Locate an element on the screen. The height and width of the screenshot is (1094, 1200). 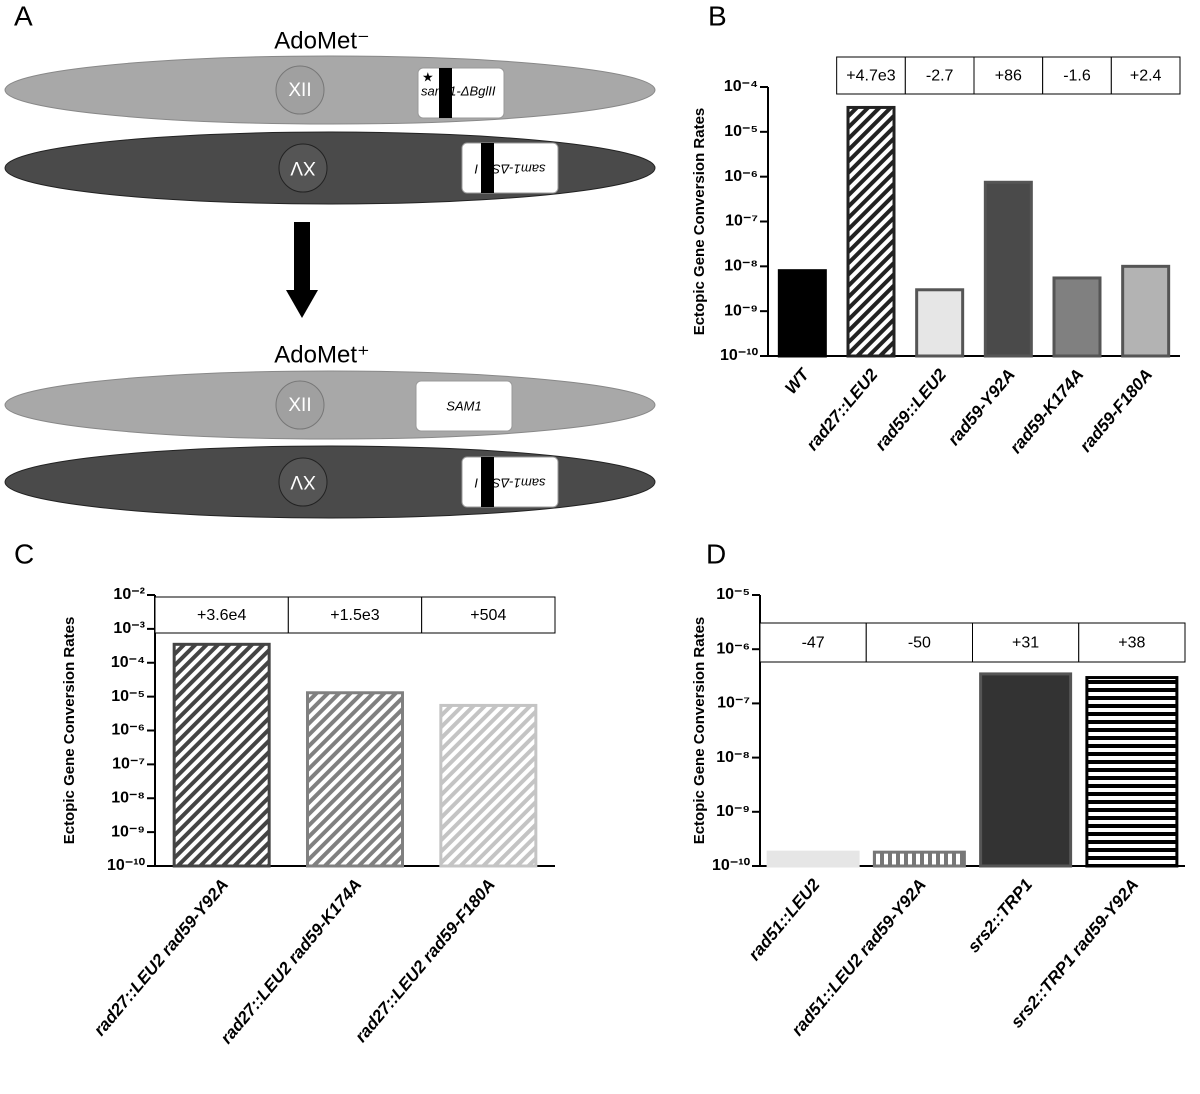
marker: SAM1 is located at coordinates (463, 405).